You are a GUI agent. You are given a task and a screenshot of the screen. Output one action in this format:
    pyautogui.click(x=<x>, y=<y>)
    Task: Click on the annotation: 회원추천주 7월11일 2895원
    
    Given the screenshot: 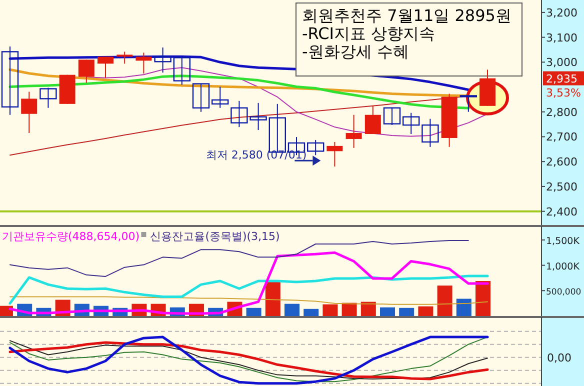 What is the action you would take?
    pyautogui.click(x=407, y=15)
    